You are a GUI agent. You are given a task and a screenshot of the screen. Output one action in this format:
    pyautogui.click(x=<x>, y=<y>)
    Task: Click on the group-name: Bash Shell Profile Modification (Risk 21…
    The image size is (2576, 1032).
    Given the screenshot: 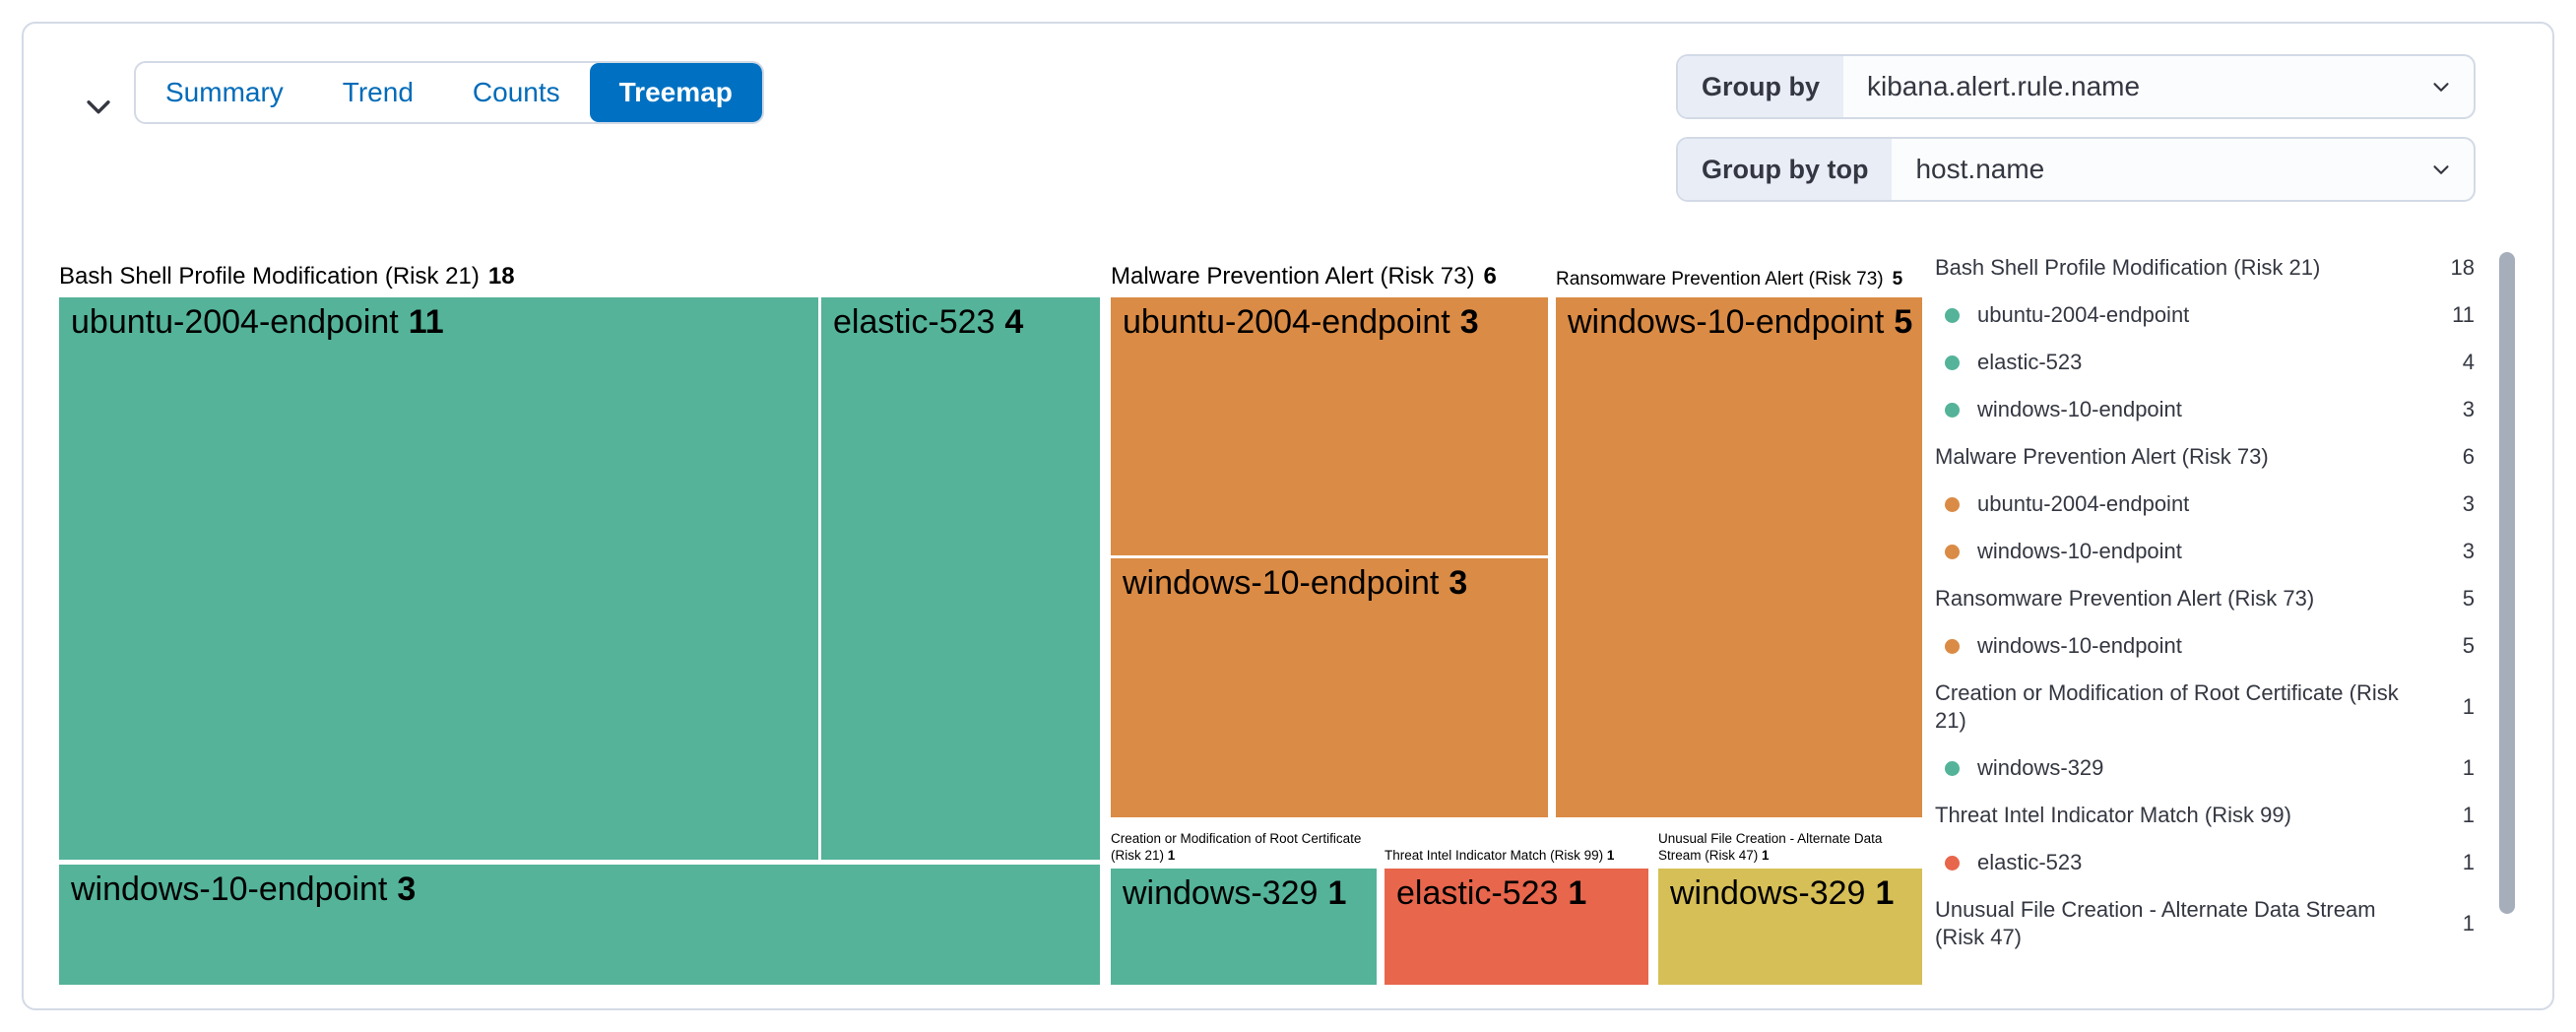 What is the action you would take?
    pyautogui.click(x=269, y=276)
    